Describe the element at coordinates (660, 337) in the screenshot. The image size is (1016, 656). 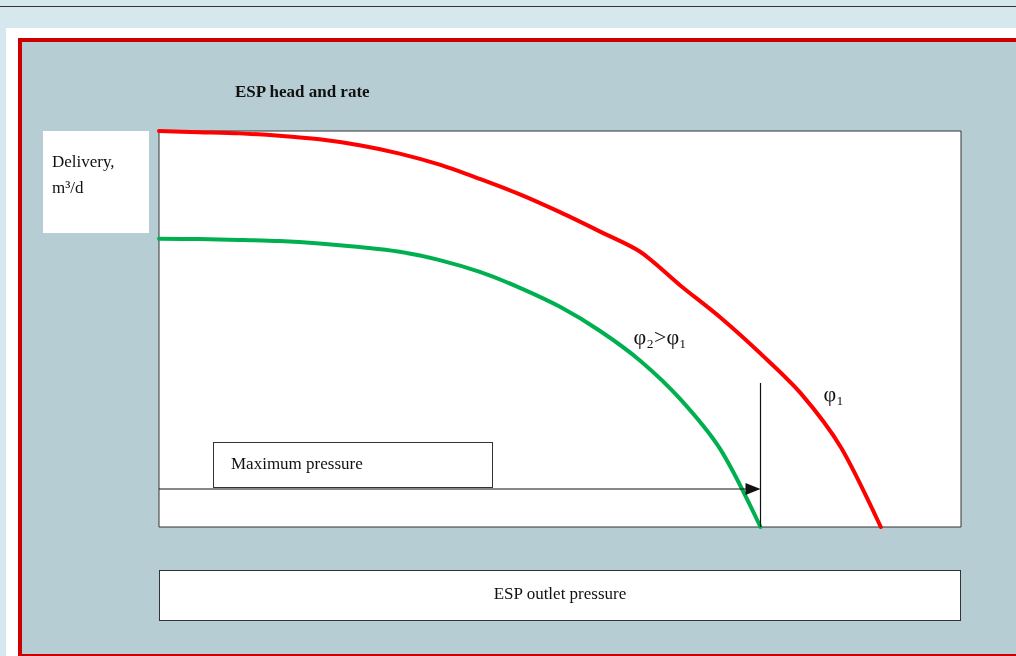
I see `series-label: φ₂>φ₁` at that location.